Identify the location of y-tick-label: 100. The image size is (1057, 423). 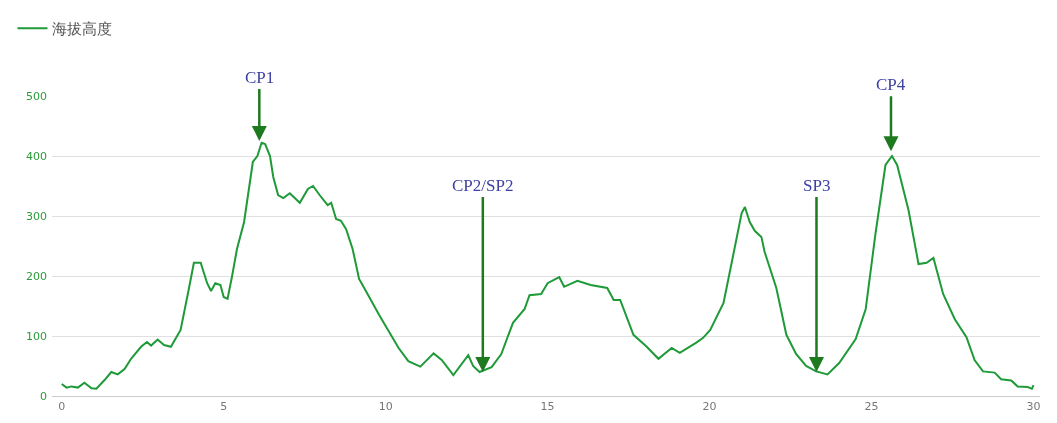
(36, 336).